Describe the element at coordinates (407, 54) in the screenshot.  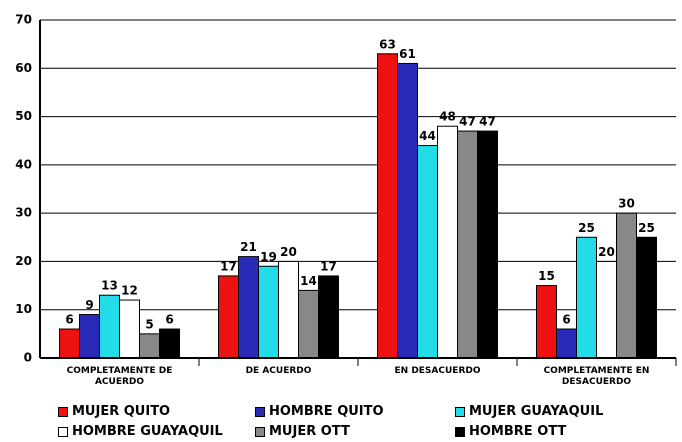
I see `value-label: 61` at that location.